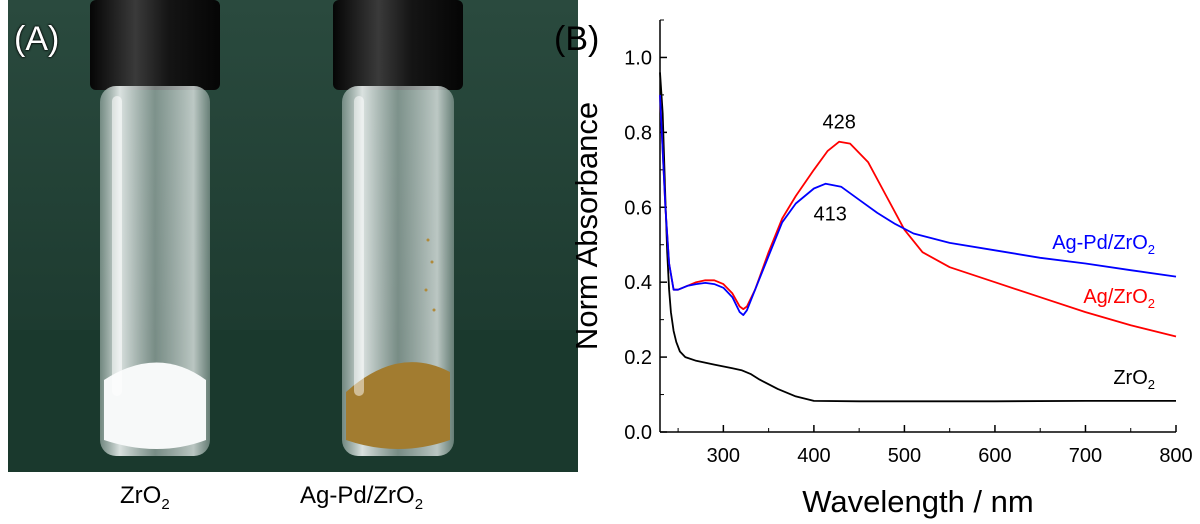  What do you see at coordinates (813, 456) in the screenshot?
I see `x-tick-label: 400` at bounding box center [813, 456].